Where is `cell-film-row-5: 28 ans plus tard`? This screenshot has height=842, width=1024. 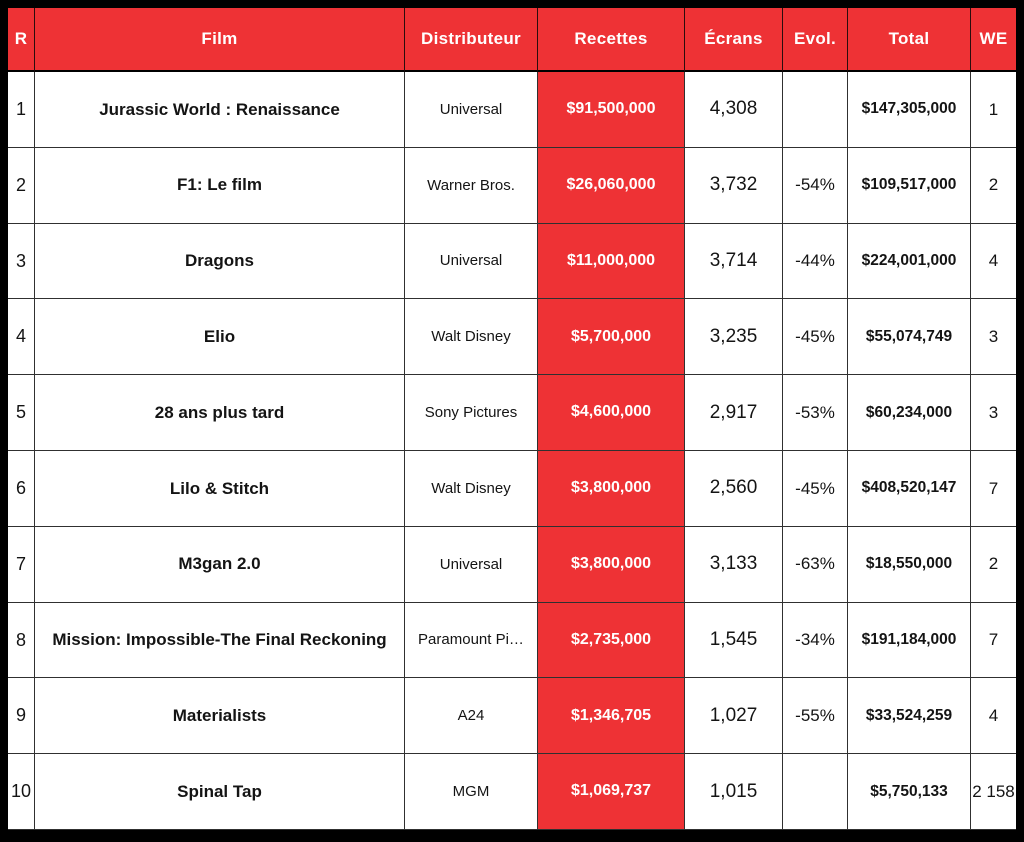 cell-film-row-5: 28 ans plus tard is located at coordinates (220, 413).